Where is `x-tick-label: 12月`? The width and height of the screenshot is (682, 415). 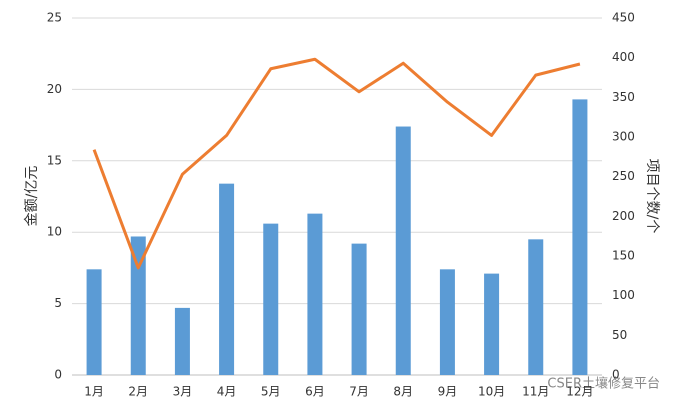
x-tick-label: 12月 is located at coordinates (579, 392).